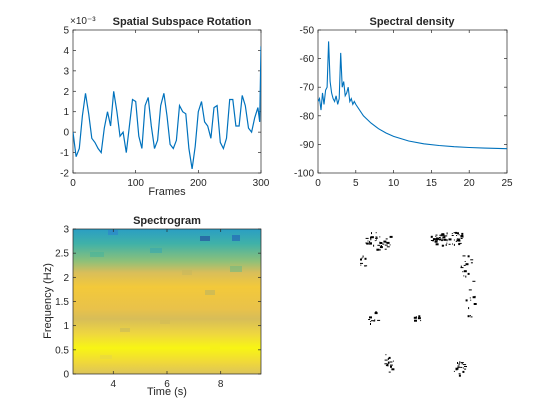 The image size is (560, 420). Describe the element at coordinates (412, 95) in the screenshot. I see `psd-series-line` at that location.